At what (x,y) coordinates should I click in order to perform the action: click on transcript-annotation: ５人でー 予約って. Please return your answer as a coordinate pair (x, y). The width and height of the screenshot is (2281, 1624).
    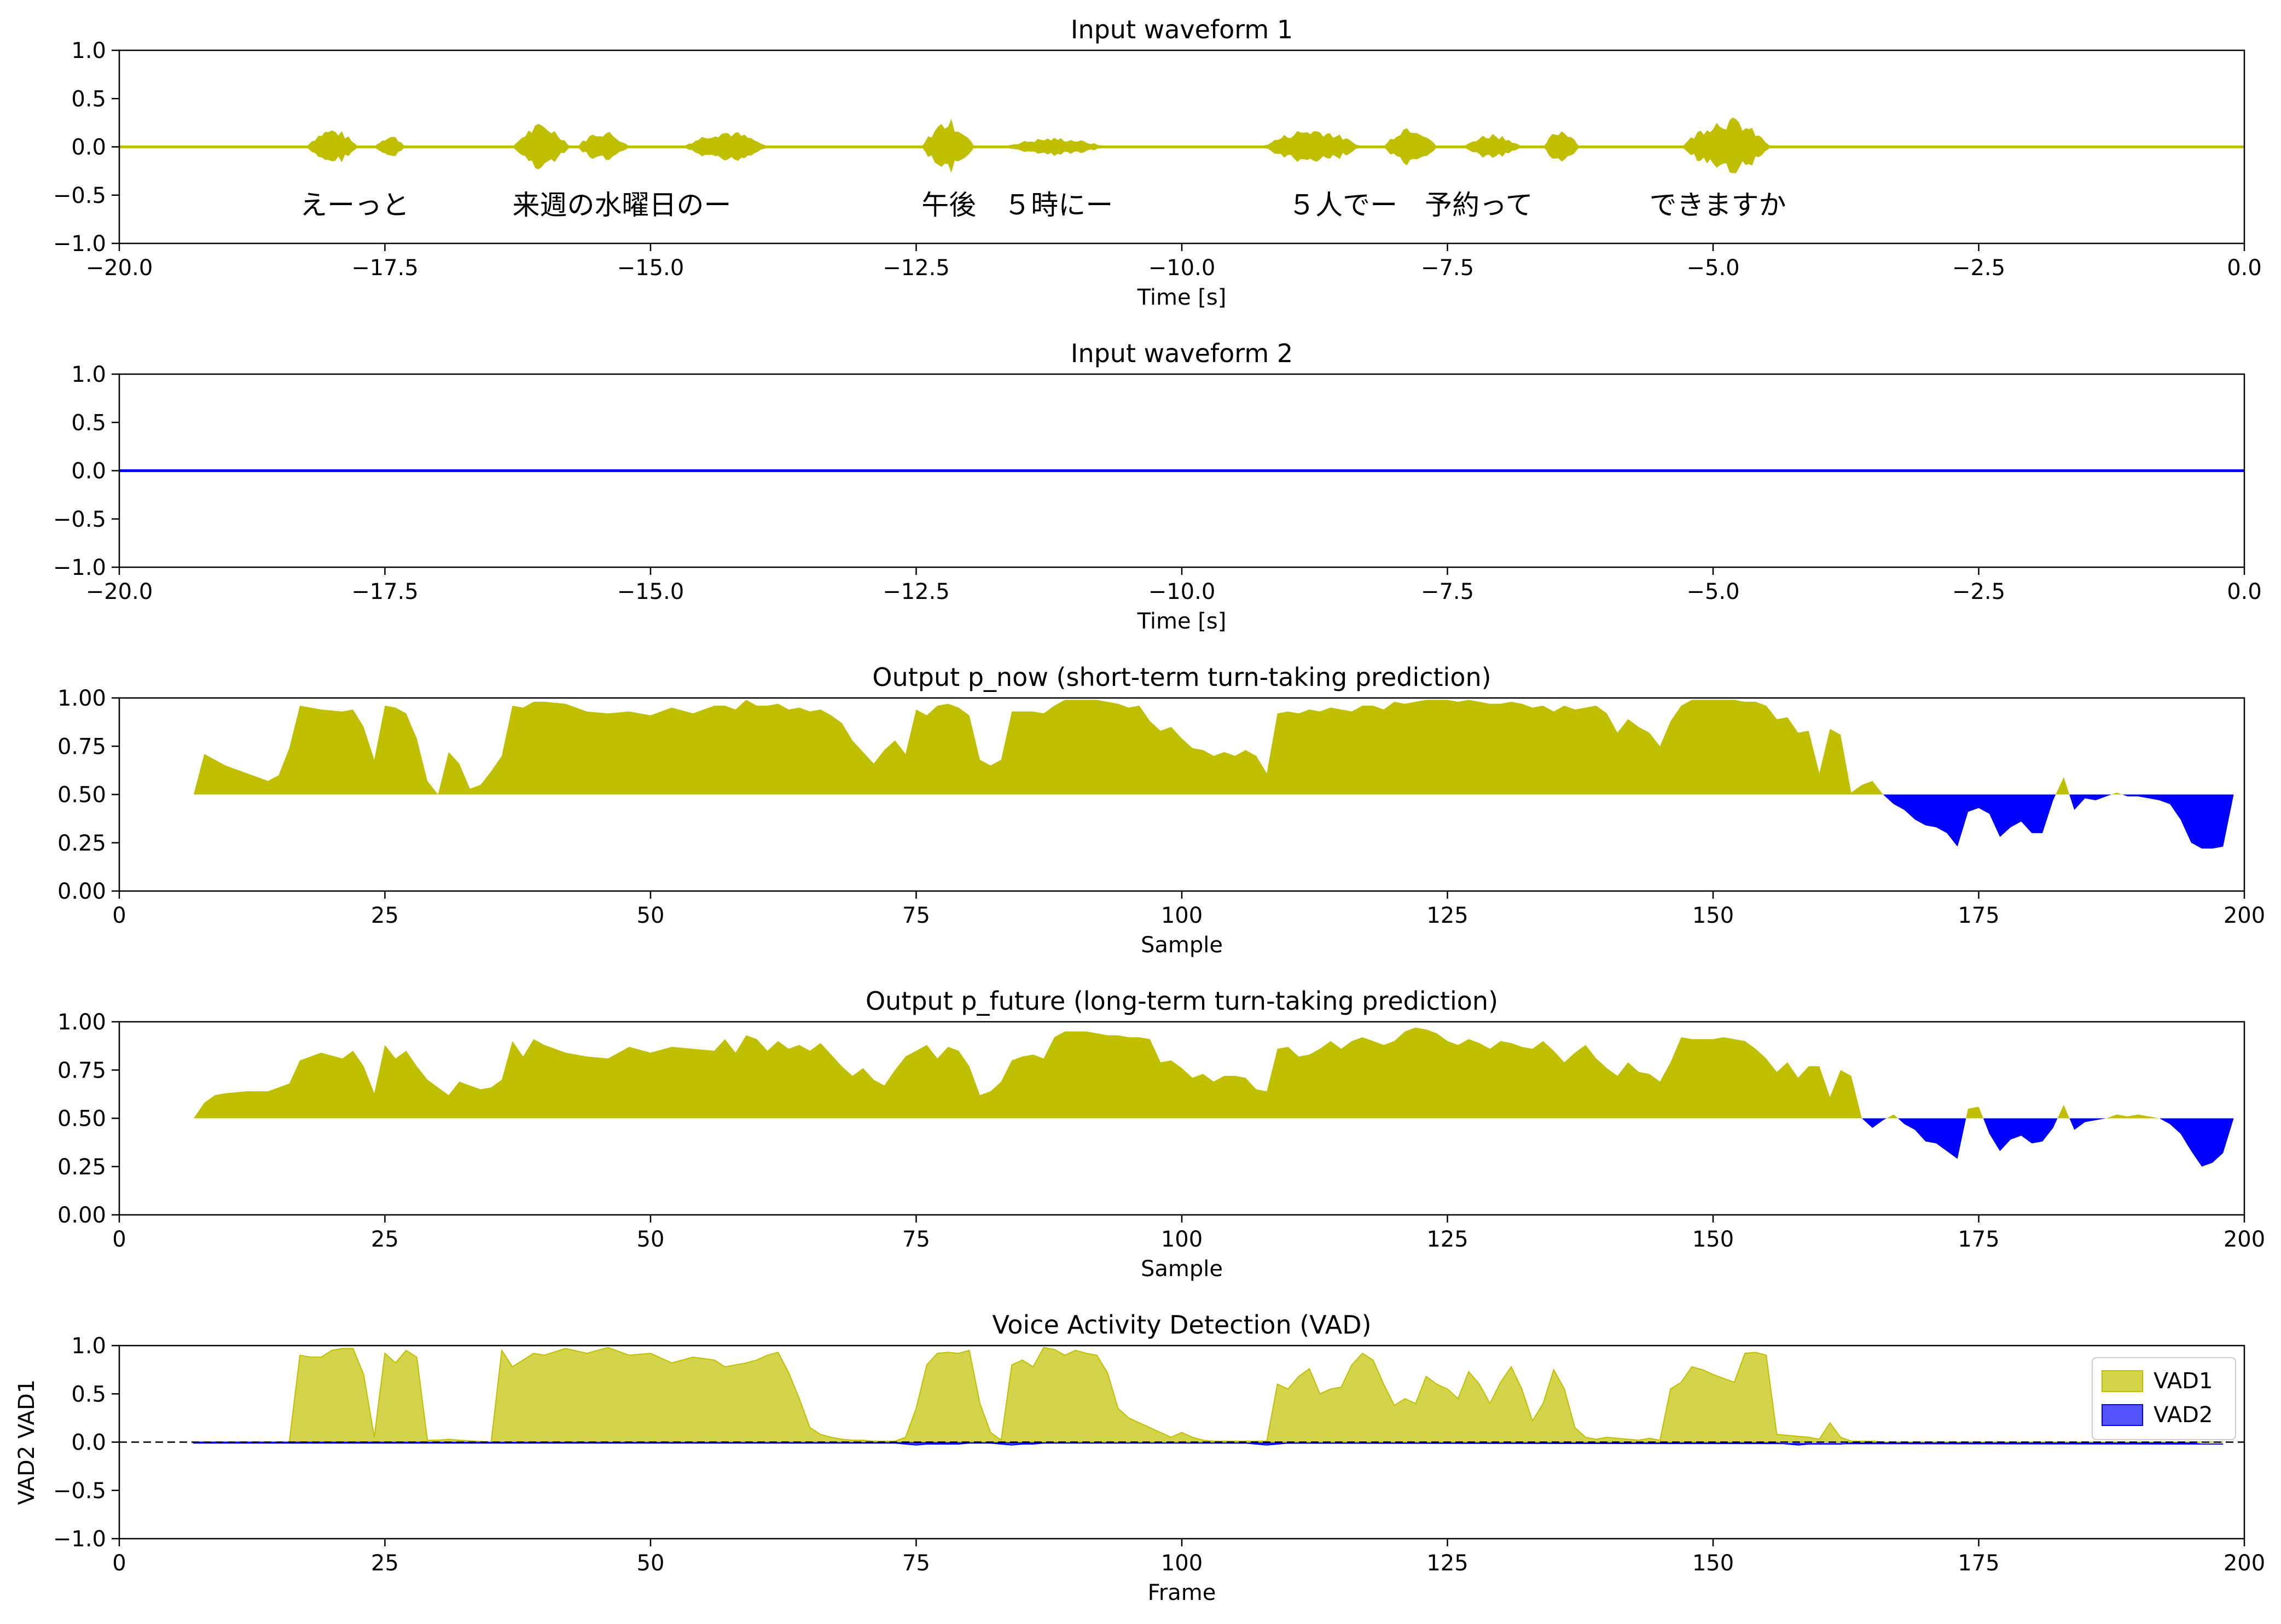
    Looking at the image, I should click on (1410, 205).